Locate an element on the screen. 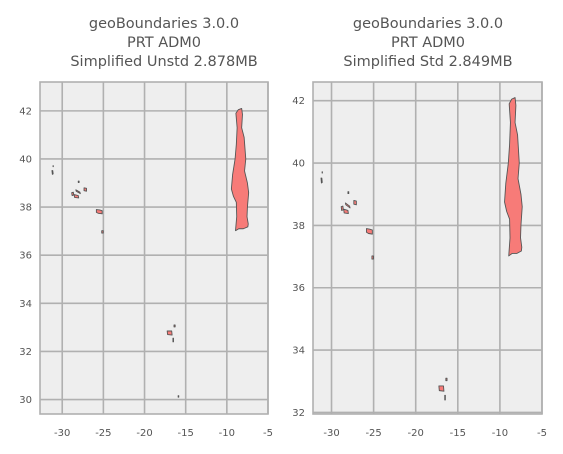 This screenshot has width=563, height=454. chart-title-line: Simplified Unstd 2.878MB is located at coordinates (163, 62).